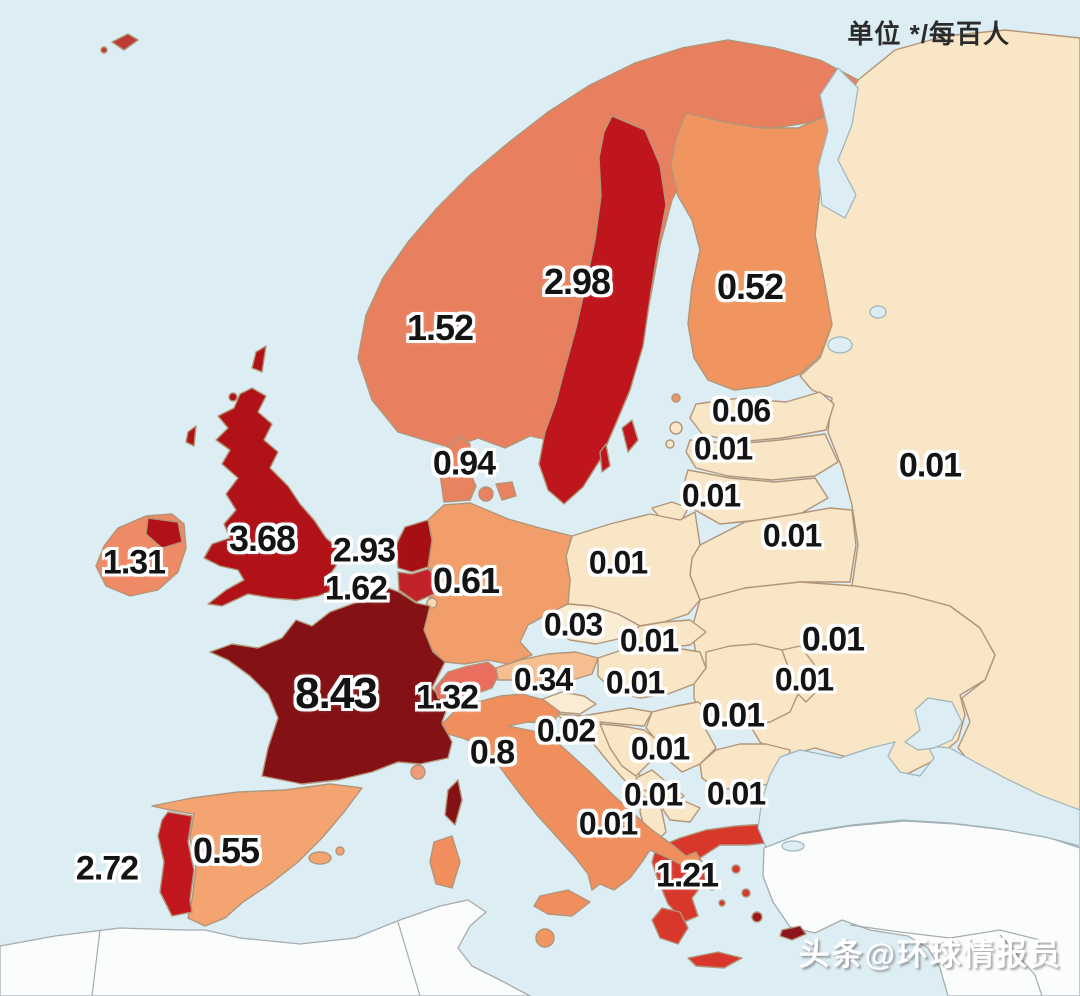 Image resolution: width=1080 pixels, height=996 pixels. What do you see at coordinates (164, 533) in the screenshot?
I see `region-northern-ireland` at bounding box center [164, 533].